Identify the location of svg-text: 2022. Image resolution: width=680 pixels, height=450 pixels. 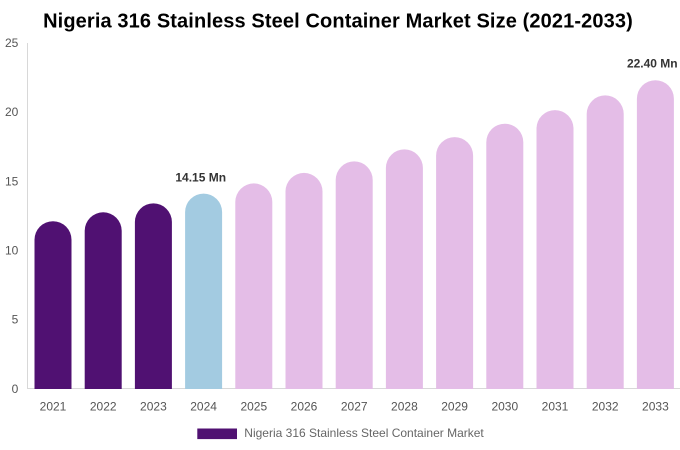
(103, 407).